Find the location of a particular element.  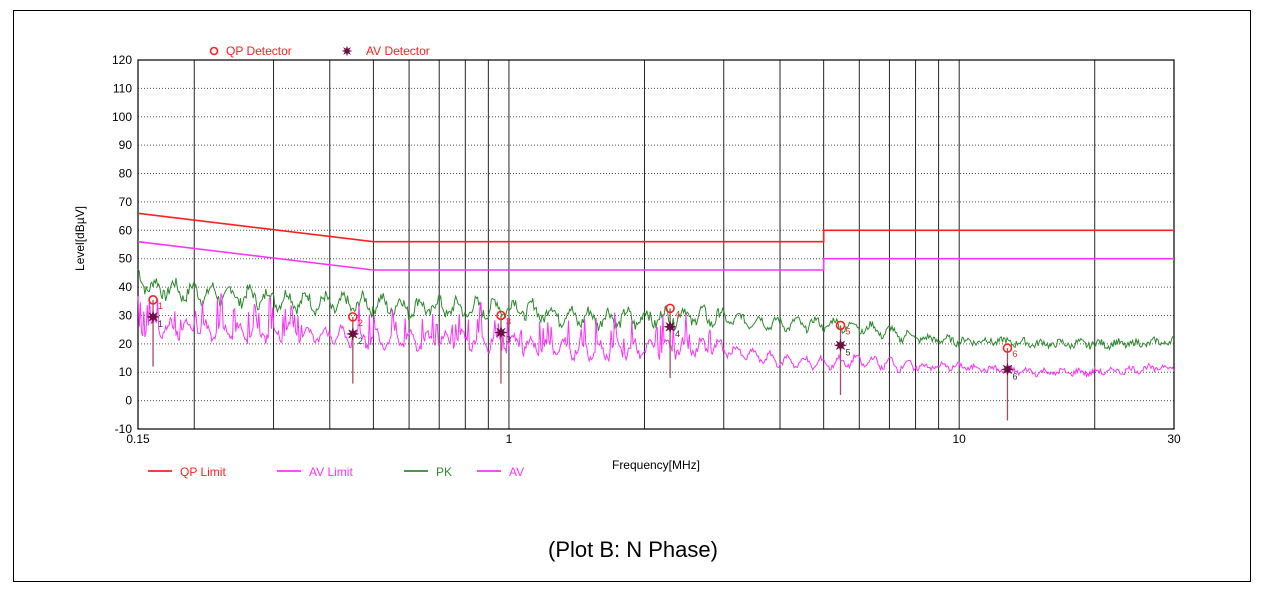

y-tick-label: 60 is located at coordinates (126, 230).